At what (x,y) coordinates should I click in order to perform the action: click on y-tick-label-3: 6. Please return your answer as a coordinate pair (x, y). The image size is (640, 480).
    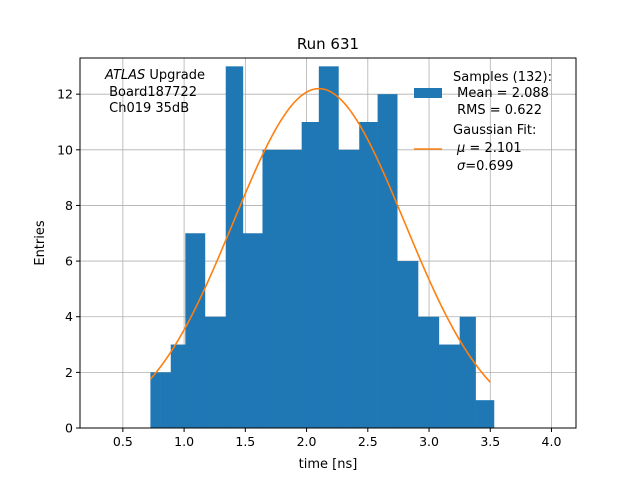
    Looking at the image, I should click on (69, 261).